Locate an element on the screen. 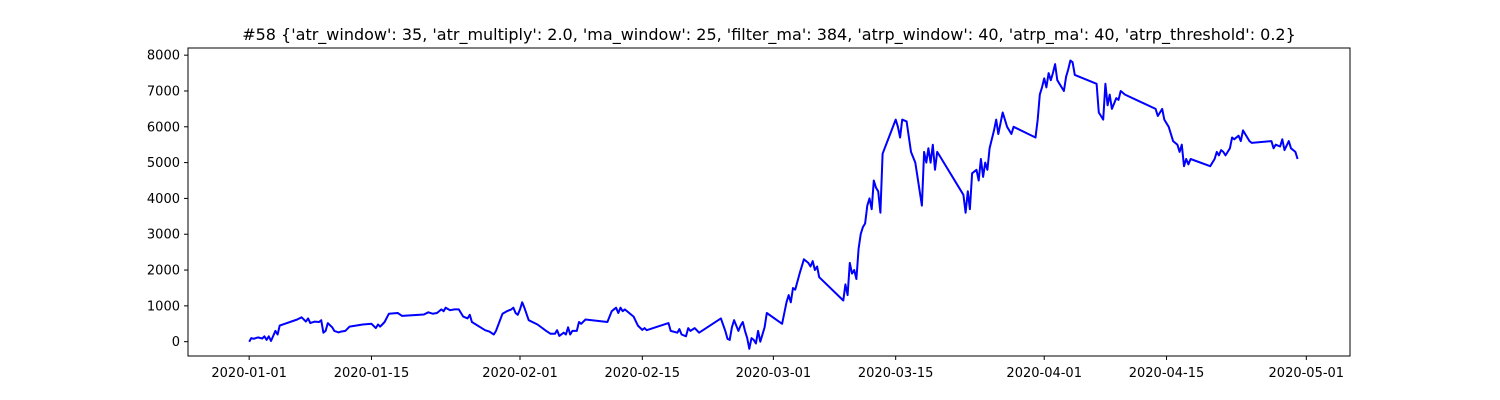 This screenshot has width=1500, height=400. y-tick-label: 4000 is located at coordinates (163, 199).